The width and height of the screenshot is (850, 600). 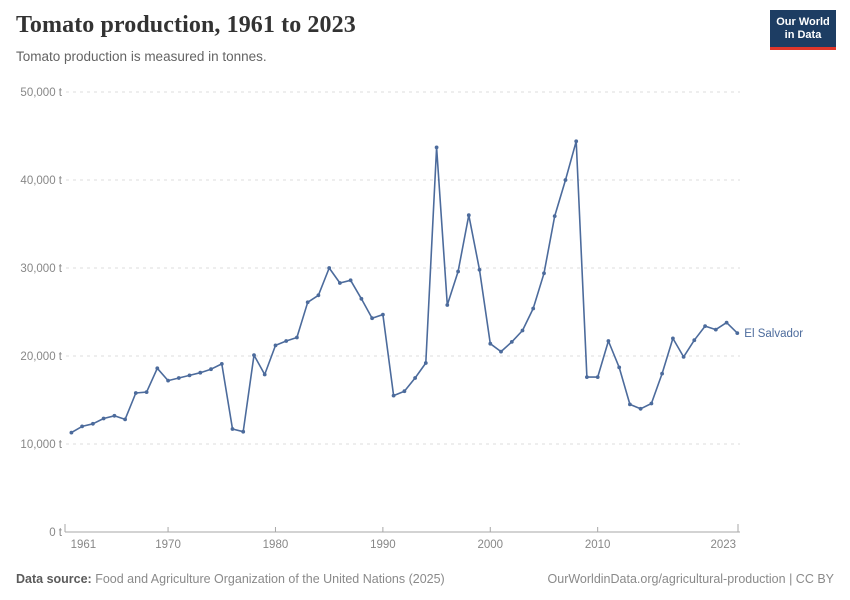 What do you see at coordinates (168, 545) in the screenshot?
I see `x-tick-label: 1970` at bounding box center [168, 545].